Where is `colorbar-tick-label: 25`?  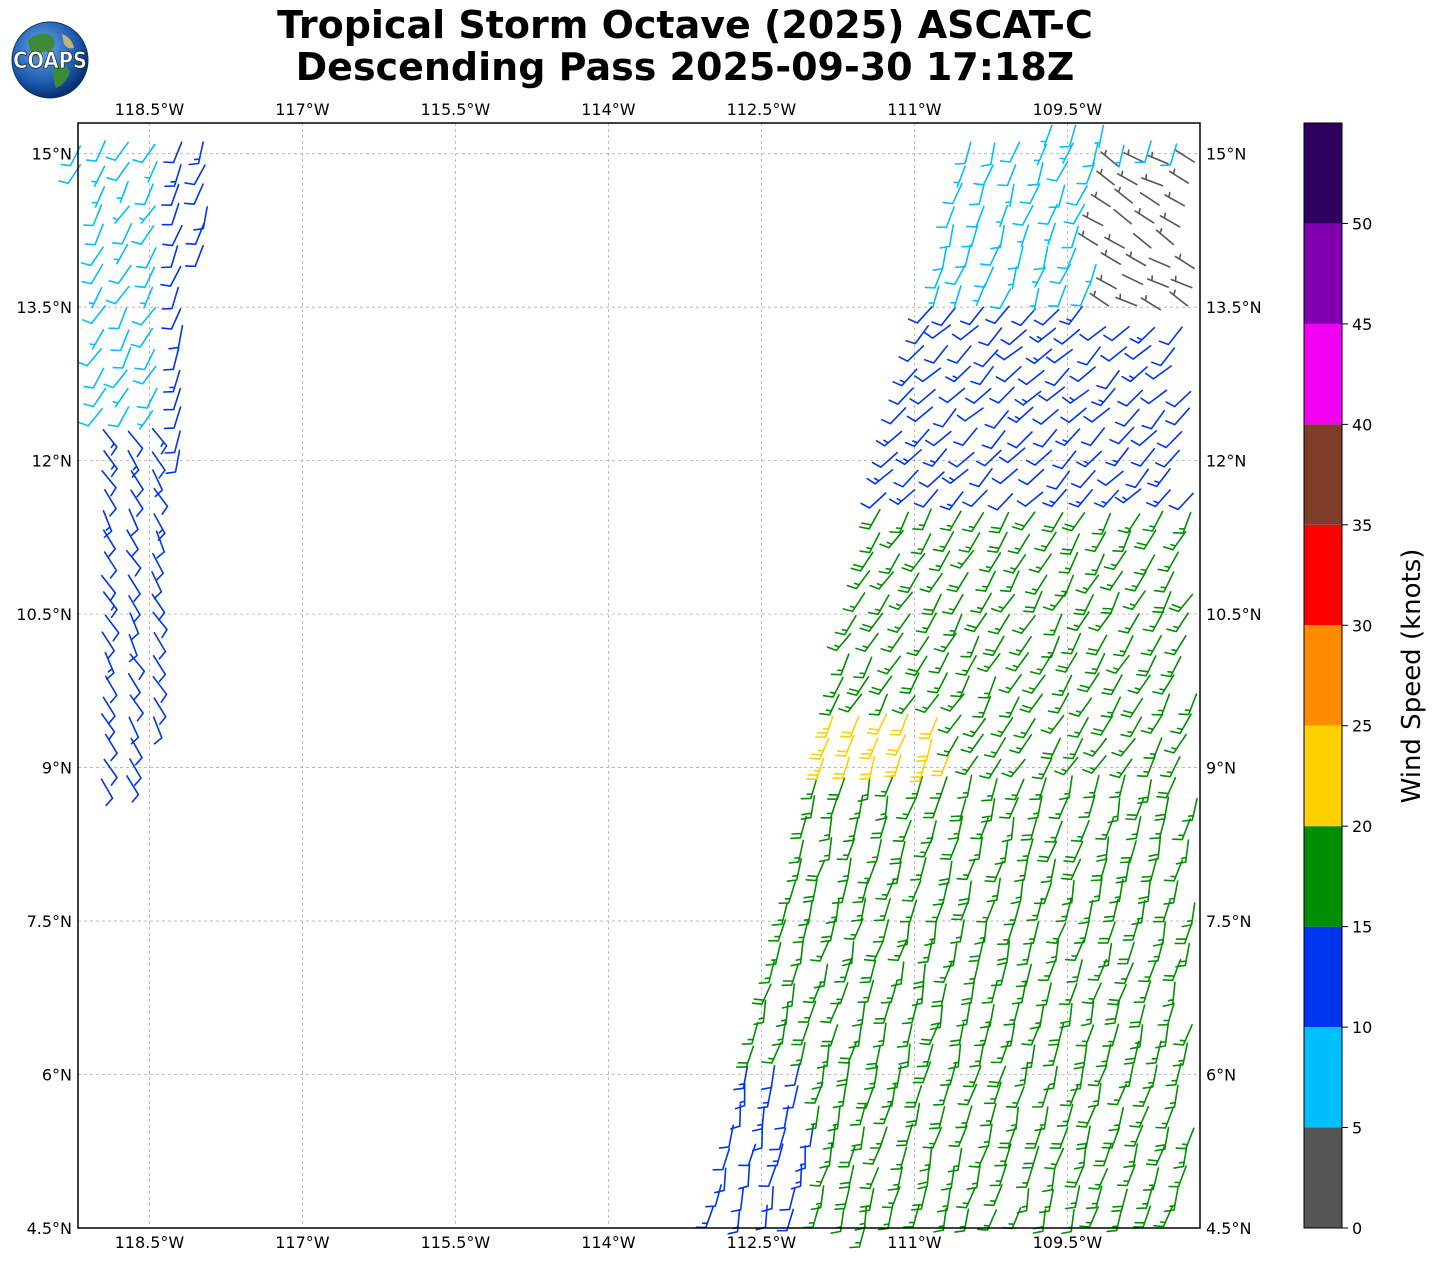 colorbar-tick-label: 25 is located at coordinates (1362, 726).